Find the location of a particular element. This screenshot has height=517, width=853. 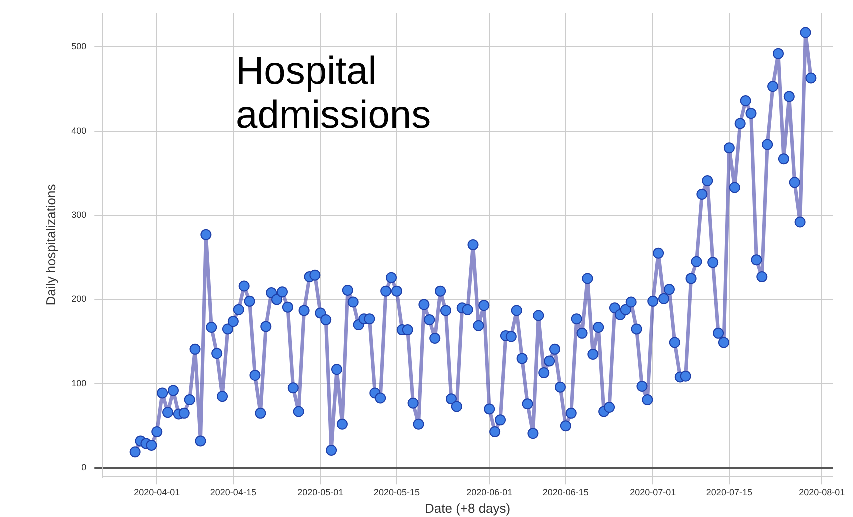

x-tick-label: 2020-04-15 is located at coordinates (233, 492).